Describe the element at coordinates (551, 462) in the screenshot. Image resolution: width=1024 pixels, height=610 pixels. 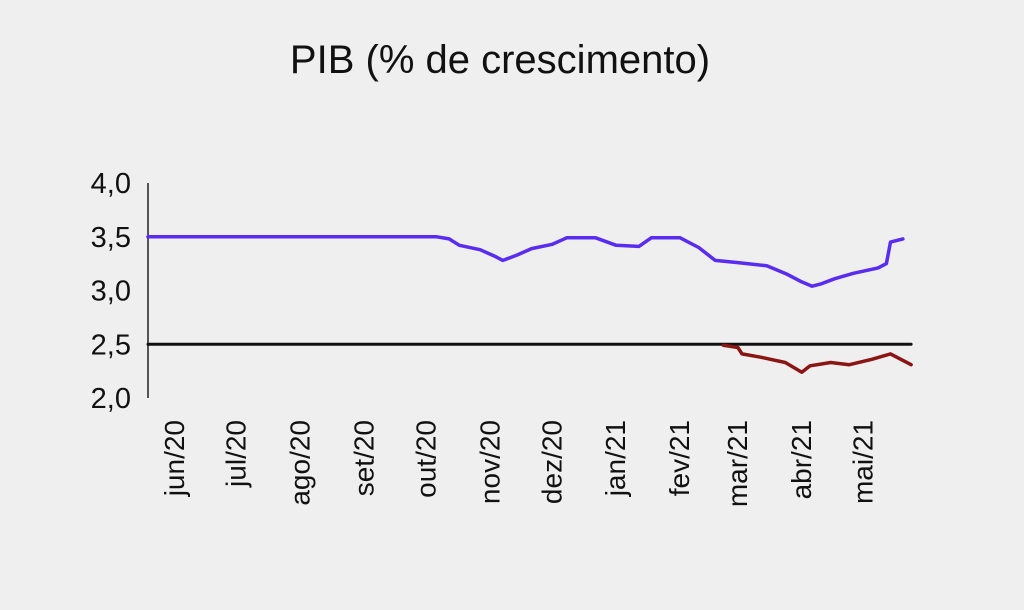
I see `x-tick-label: dez/20` at that location.